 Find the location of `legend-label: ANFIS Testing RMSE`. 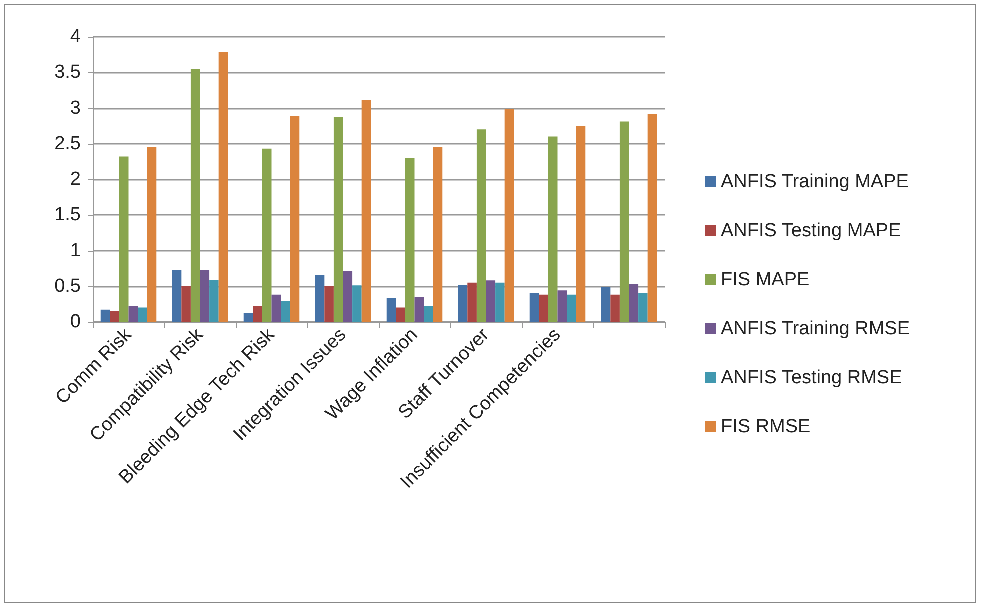

legend-label: ANFIS Testing RMSE is located at coordinates (811, 378).